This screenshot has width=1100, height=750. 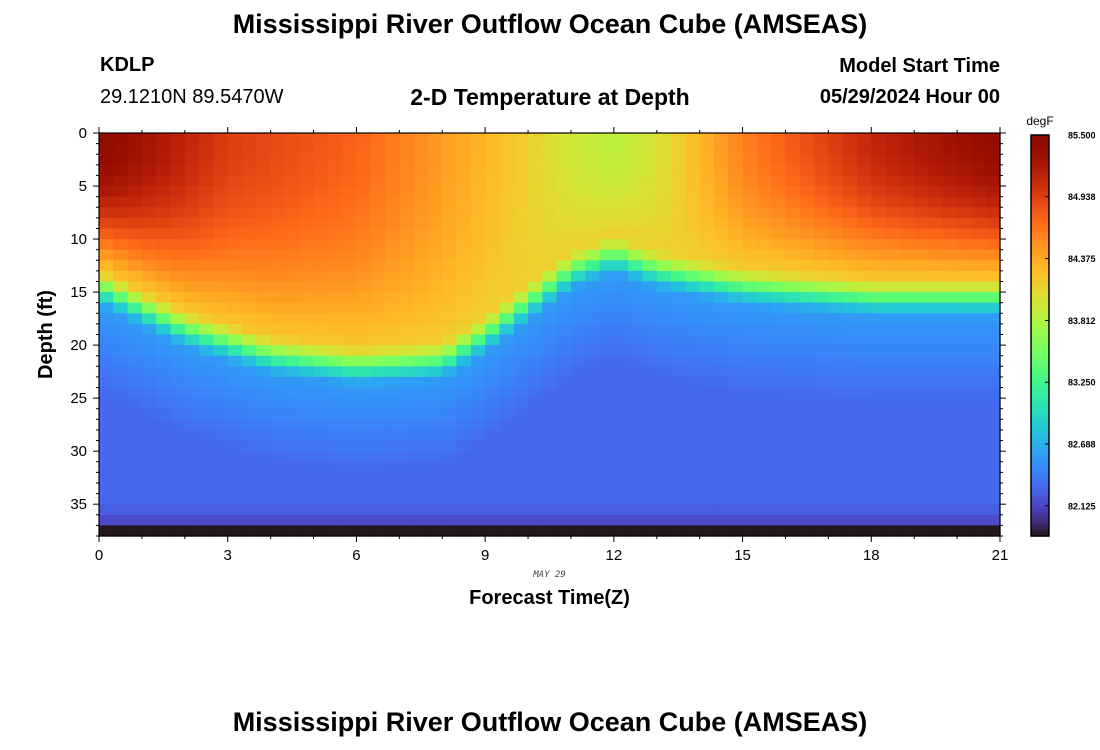 What do you see at coordinates (78, 345) in the screenshot?
I see `y-tick-label: 20` at bounding box center [78, 345].